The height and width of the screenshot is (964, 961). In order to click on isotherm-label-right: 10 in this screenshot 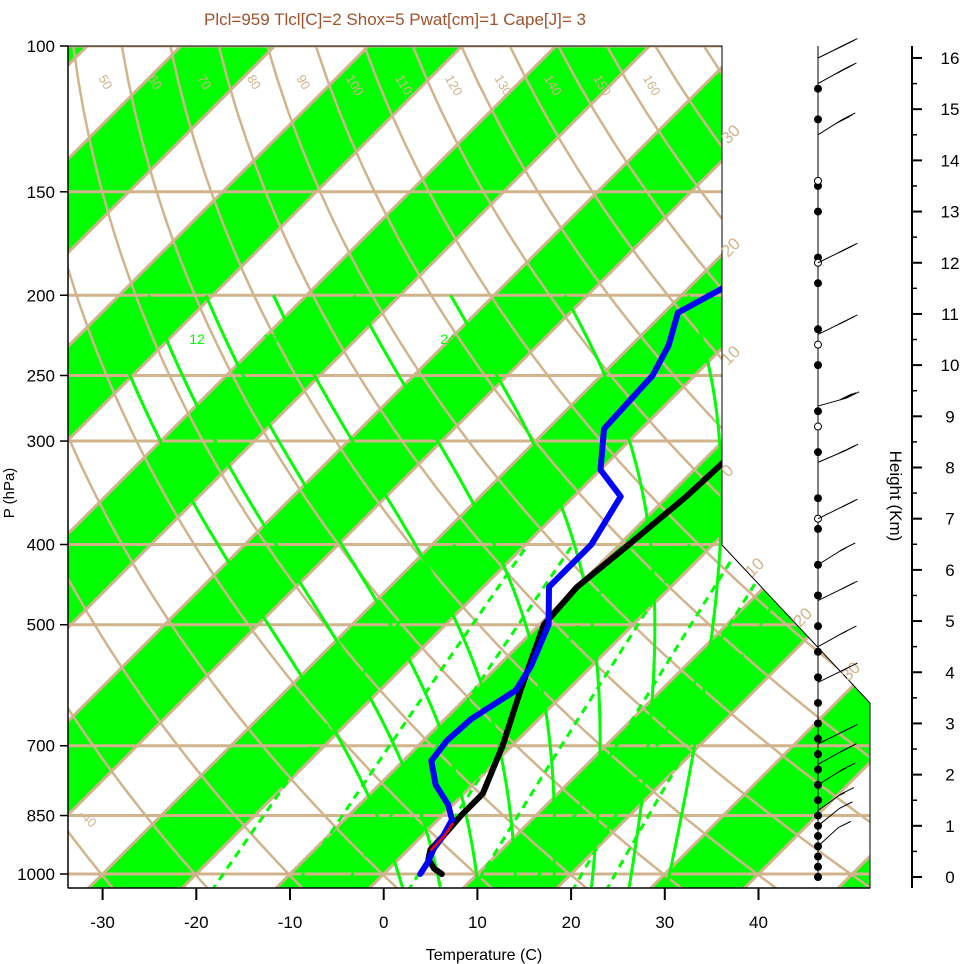, I will do `click(754, 567)`.